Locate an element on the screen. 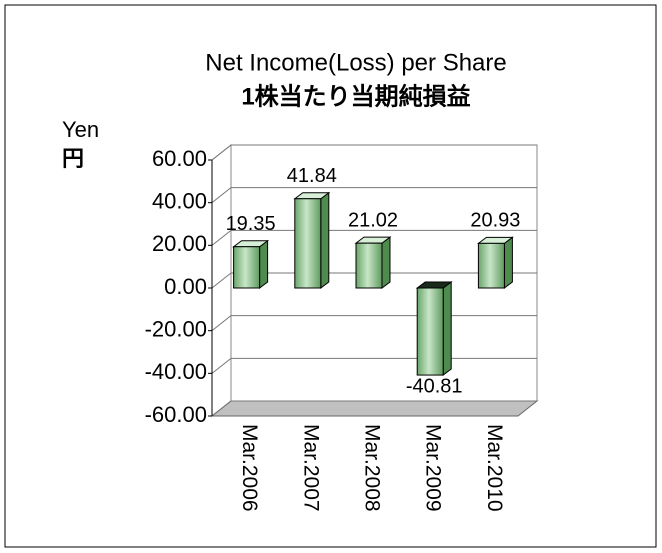  x-tick-label: Mar.2010 is located at coordinates (494, 468).